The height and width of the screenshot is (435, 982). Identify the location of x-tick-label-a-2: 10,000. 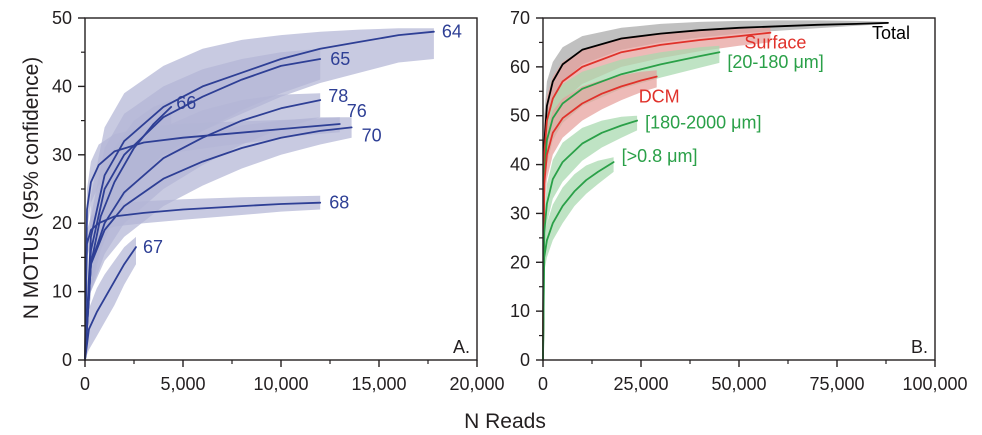
(280, 384).